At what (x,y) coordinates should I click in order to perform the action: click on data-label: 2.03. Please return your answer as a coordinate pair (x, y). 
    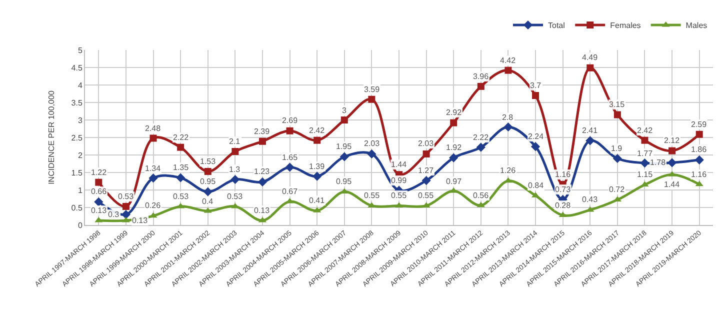
    Looking at the image, I should click on (372, 143).